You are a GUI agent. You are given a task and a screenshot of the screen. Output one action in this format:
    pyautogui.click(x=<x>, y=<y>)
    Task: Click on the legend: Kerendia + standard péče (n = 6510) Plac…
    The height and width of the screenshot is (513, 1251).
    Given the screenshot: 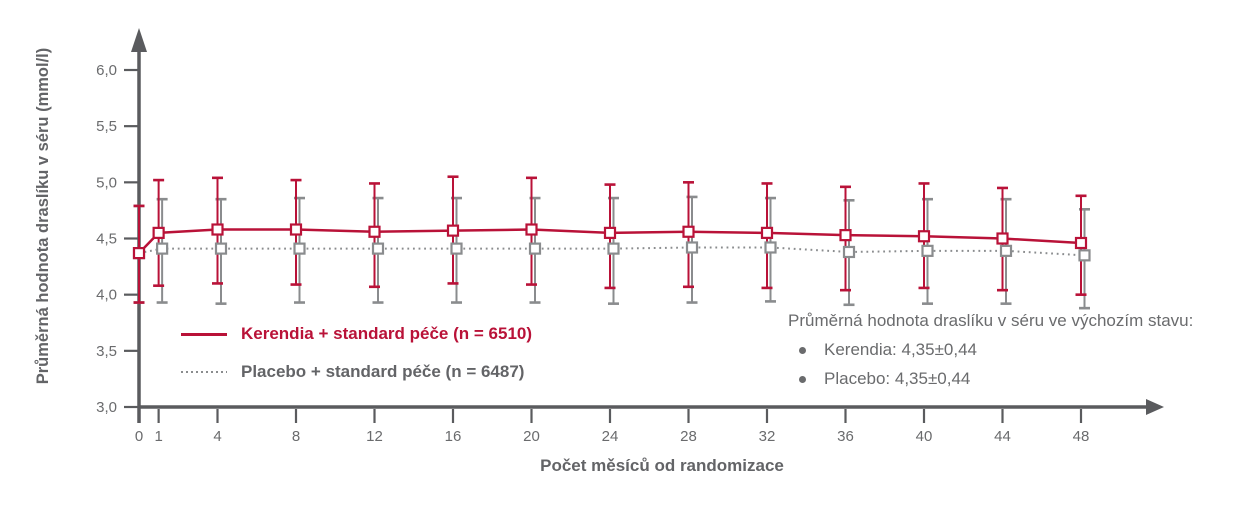 What is the action you would take?
    pyautogui.click(x=356, y=359)
    